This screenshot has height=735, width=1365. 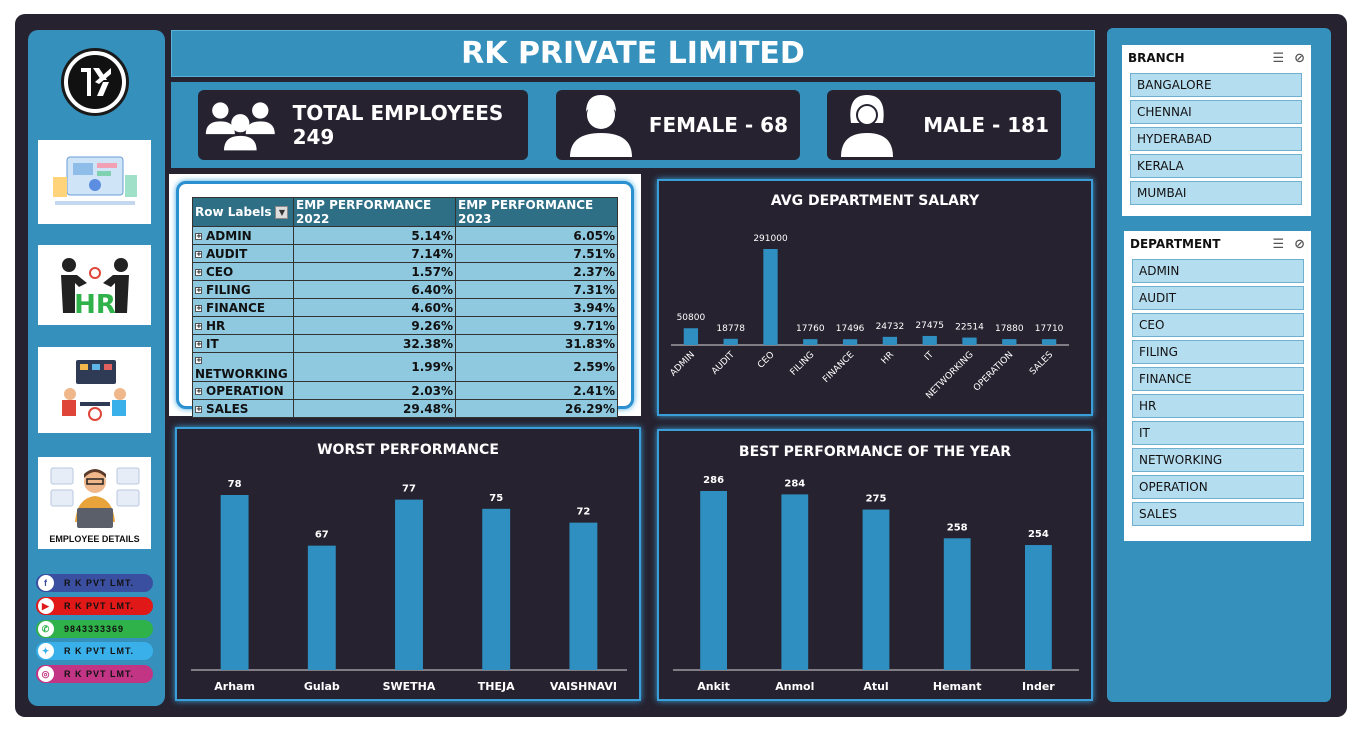 What do you see at coordinates (1218, 460) in the screenshot?
I see `department-slicer-item: NETWORKING` at bounding box center [1218, 460].